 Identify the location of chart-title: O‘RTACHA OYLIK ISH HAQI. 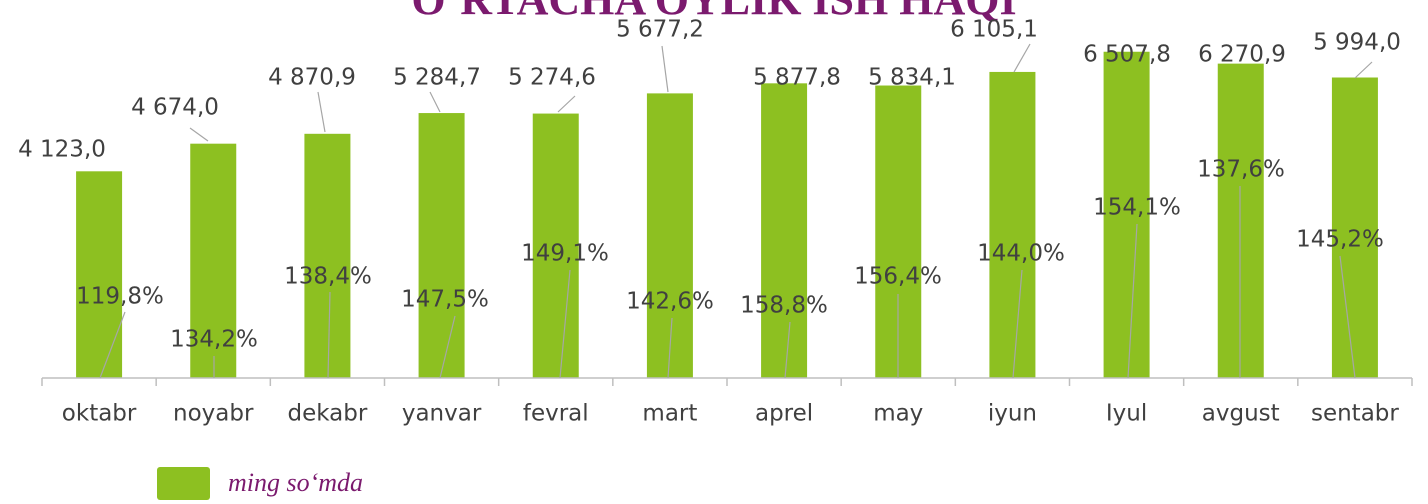
(713, 12).